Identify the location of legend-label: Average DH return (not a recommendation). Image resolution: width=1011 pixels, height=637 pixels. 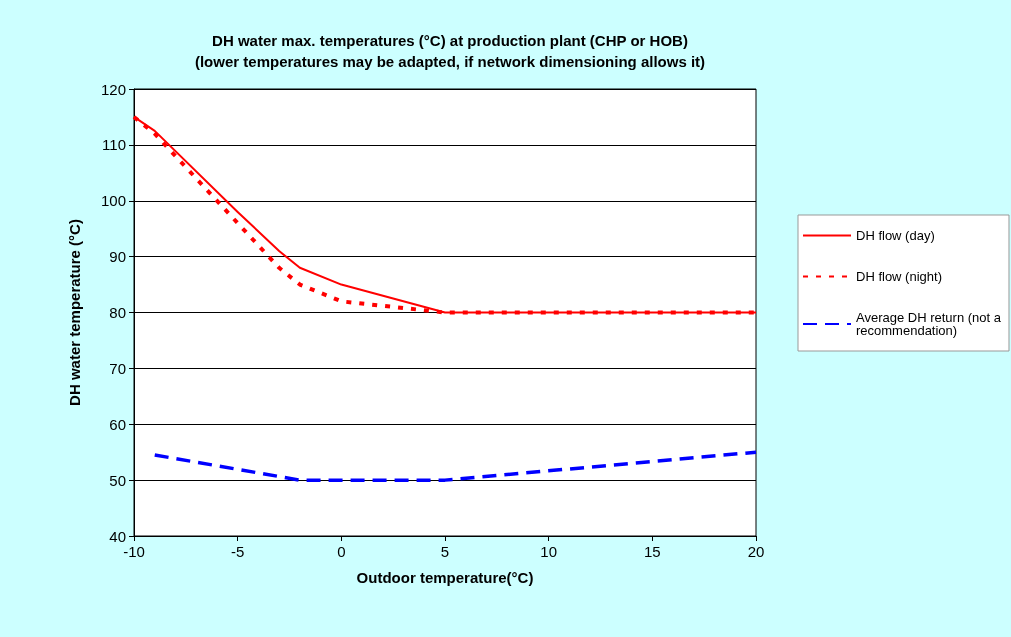
(929, 324).